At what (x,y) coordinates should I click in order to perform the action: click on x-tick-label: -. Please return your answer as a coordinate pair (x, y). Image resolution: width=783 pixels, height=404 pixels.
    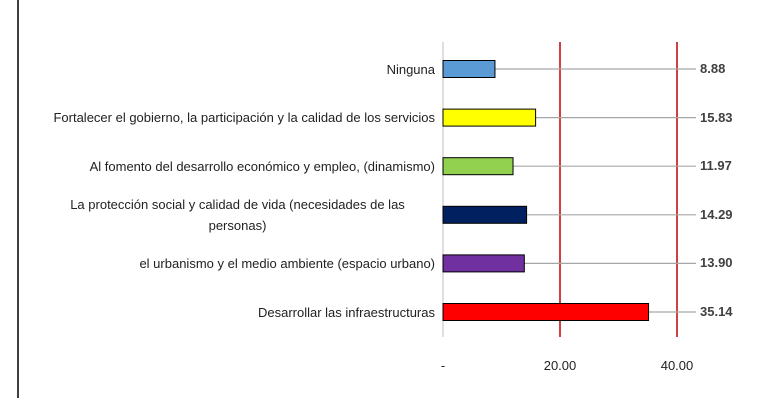
    Looking at the image, I should click on (443, 365).